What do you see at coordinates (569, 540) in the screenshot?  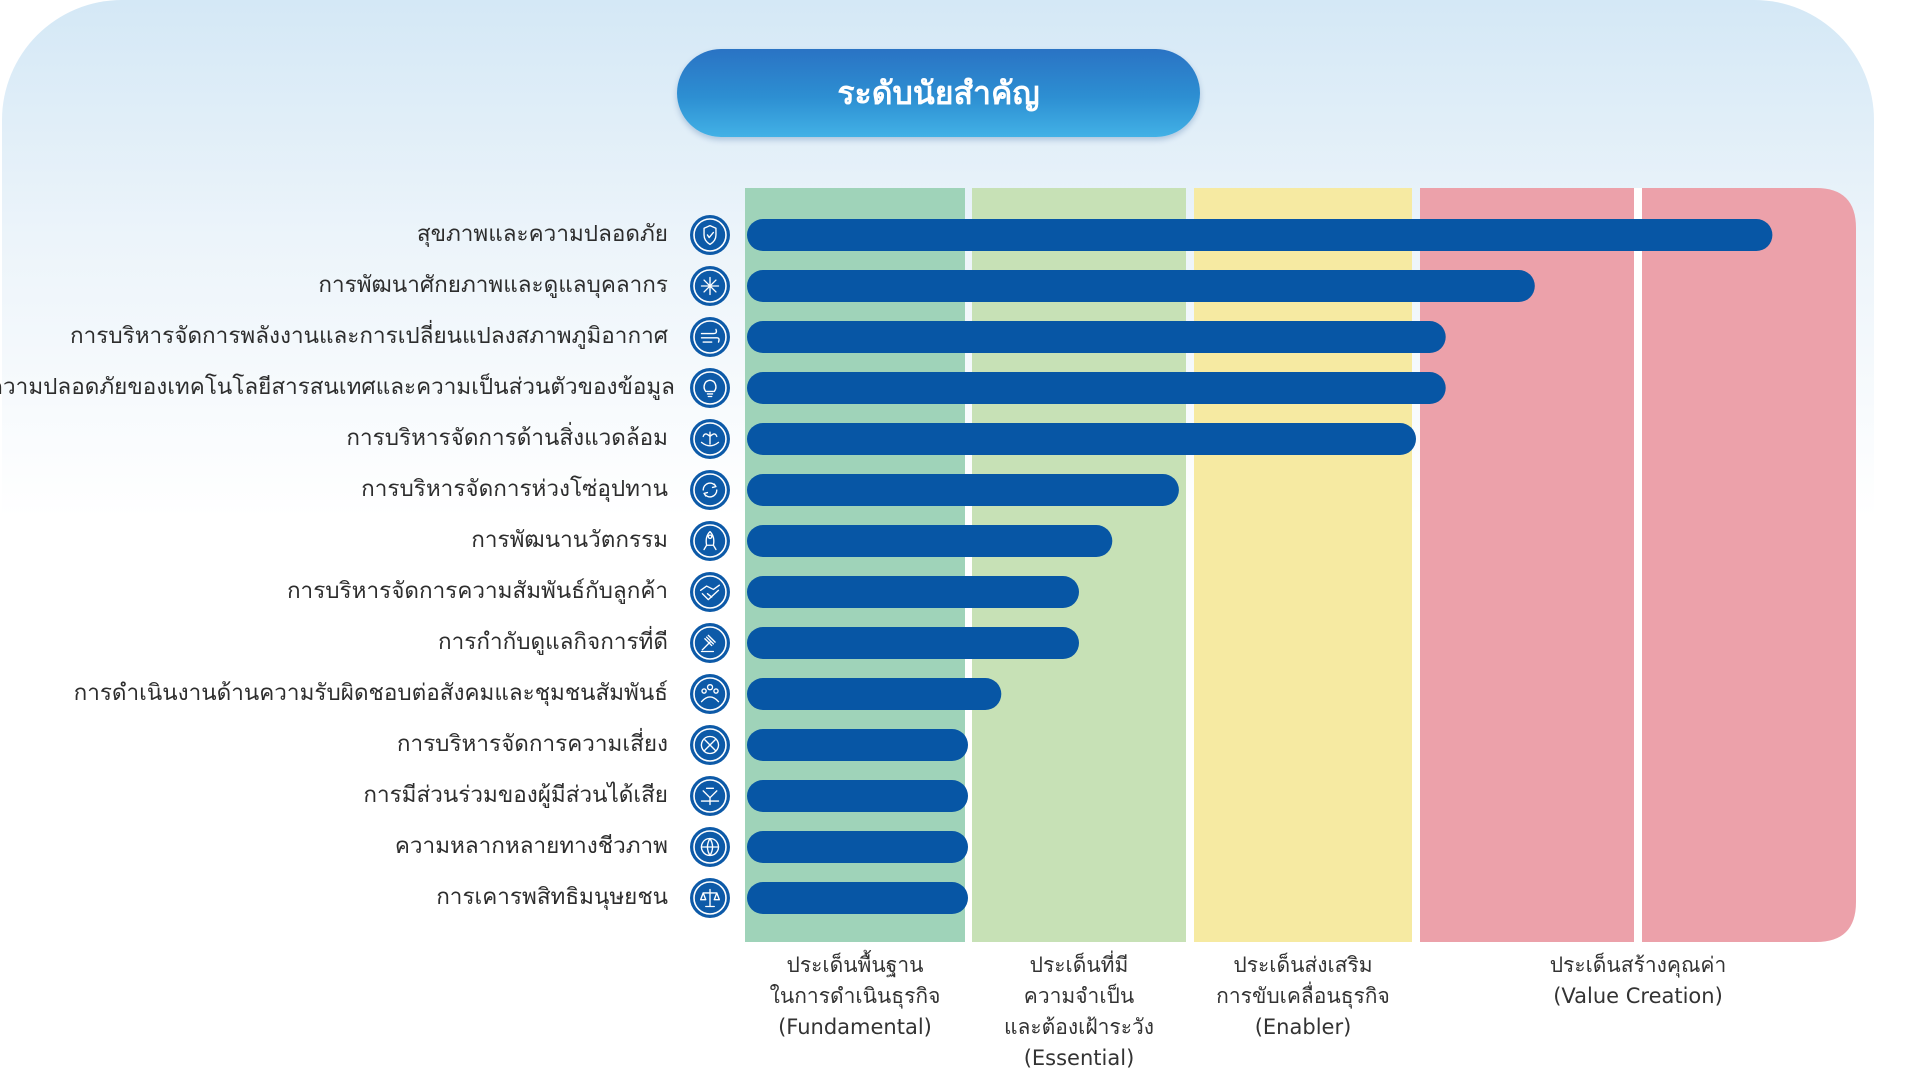 I see `category-label: การพัฒนานวัตกรรม` at bounding box center [569, 540].